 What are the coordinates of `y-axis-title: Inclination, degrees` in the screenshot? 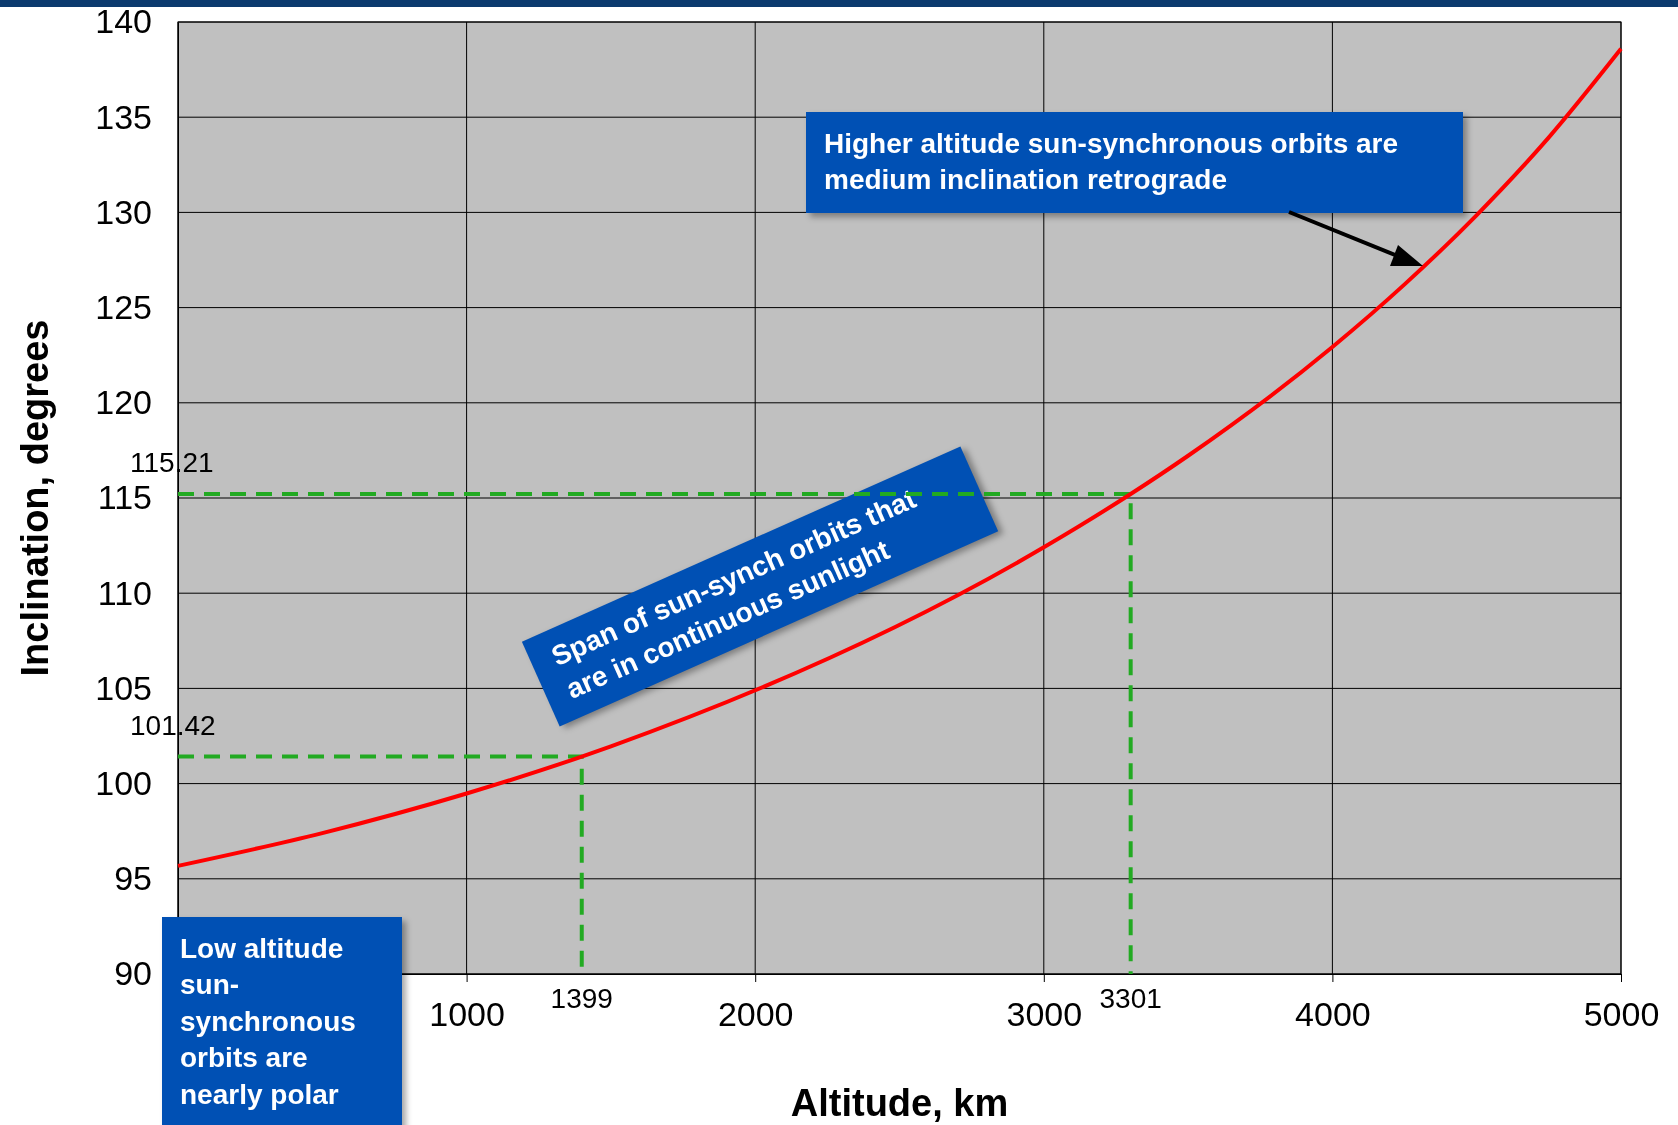 It's located at (35, 498).